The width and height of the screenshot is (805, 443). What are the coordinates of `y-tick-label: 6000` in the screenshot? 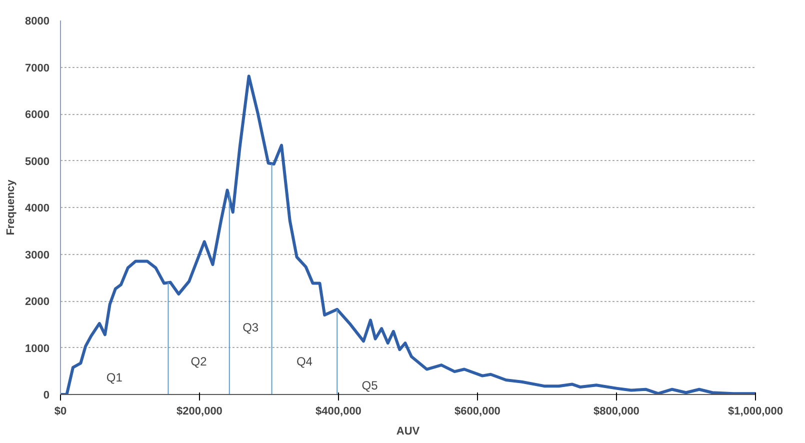 It's located at (37, 115).